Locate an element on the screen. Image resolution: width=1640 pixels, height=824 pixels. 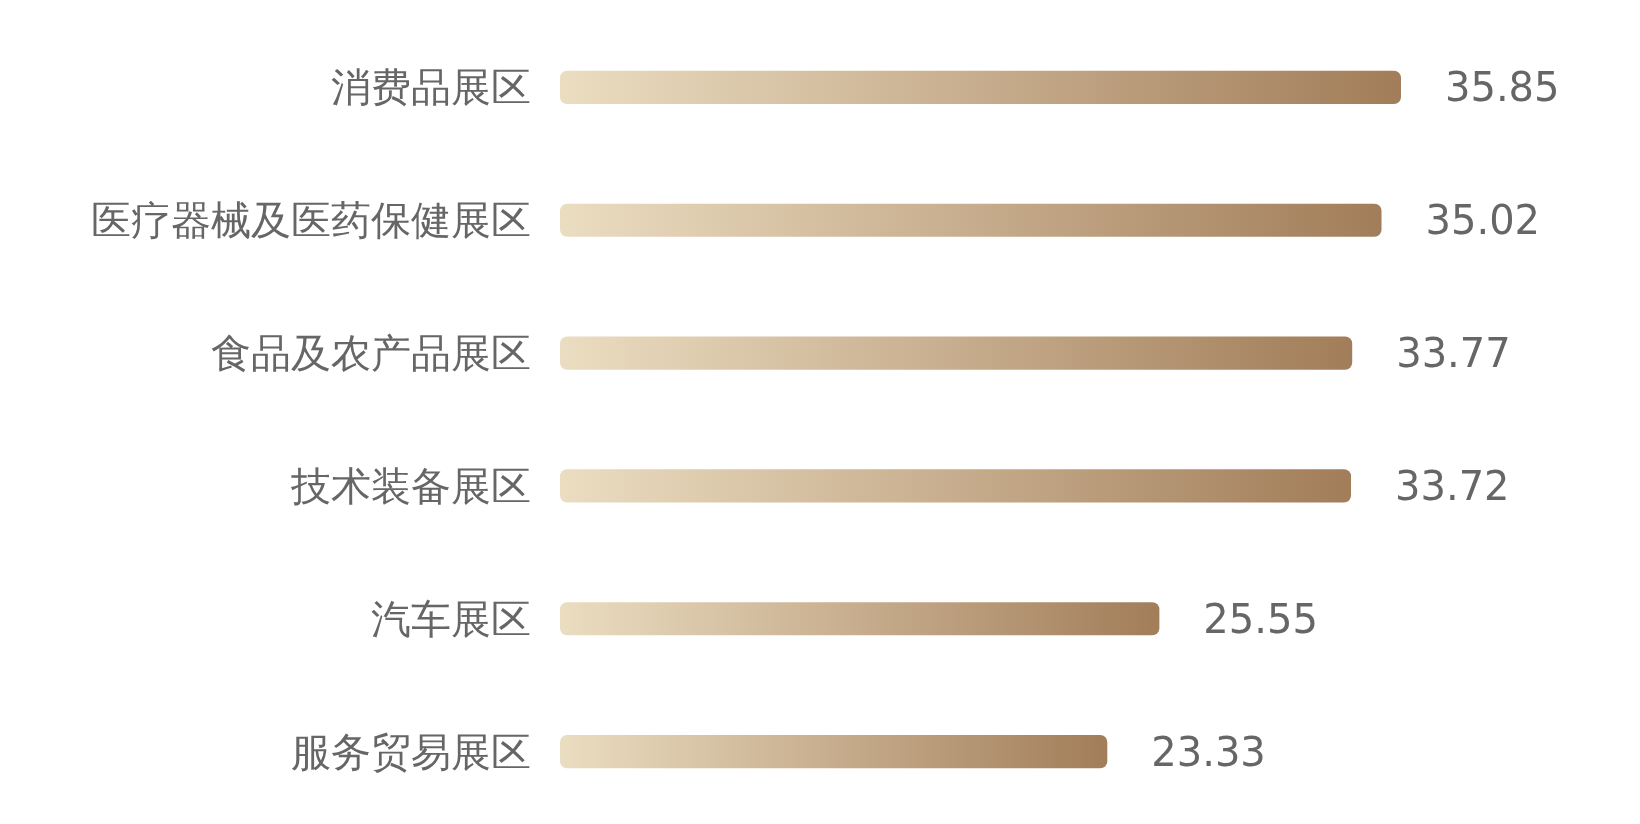
data-label: 33.77 is located at coordinates (1453, 353).